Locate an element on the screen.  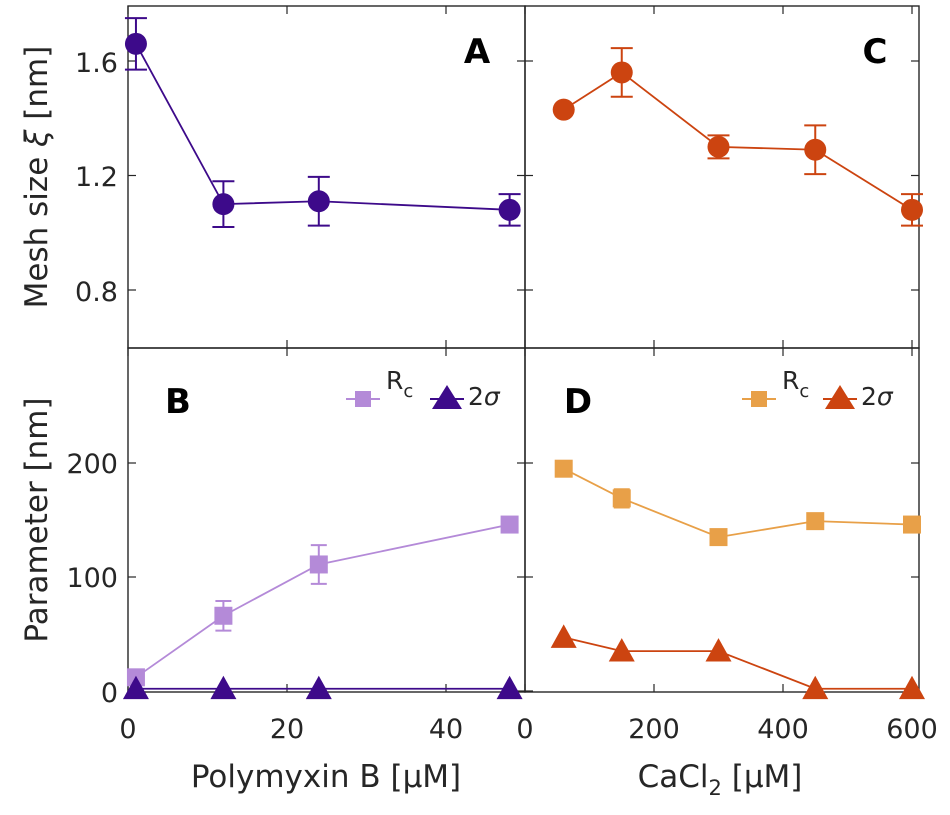
ytick-label-b-100: 100 is located at coordinates (92, 578).